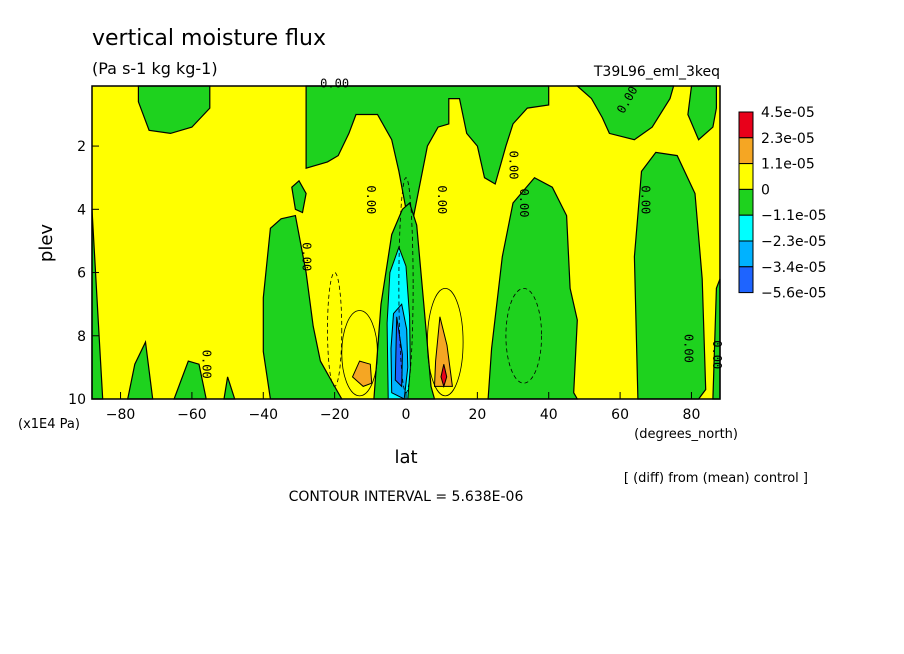 This screenshot has width=904, height=654. I want to click on legend-label: 4.5e-05, so click(788, 113).